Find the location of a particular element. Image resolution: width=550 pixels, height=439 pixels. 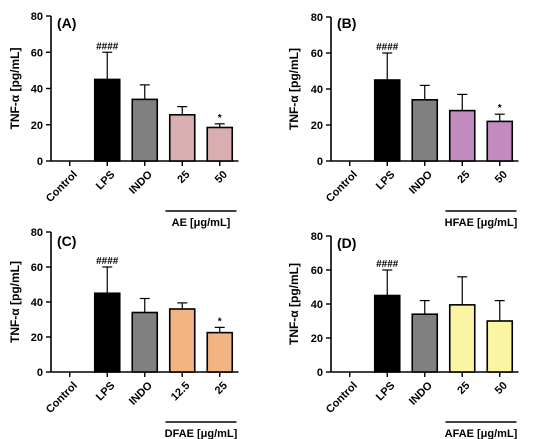

panel-label: (A) is located at coordinates (66, 23).